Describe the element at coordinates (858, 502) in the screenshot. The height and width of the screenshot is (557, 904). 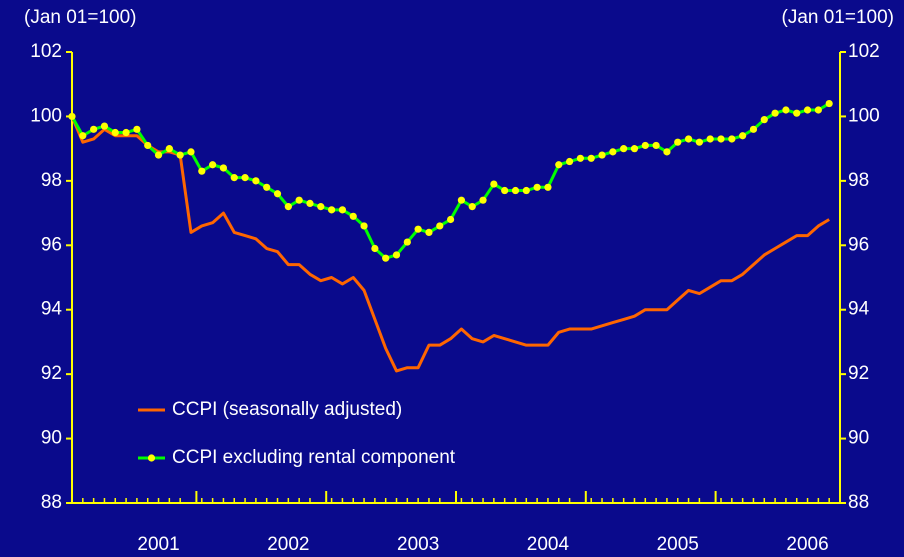
I see `y2-tick-label: 88` at that location.